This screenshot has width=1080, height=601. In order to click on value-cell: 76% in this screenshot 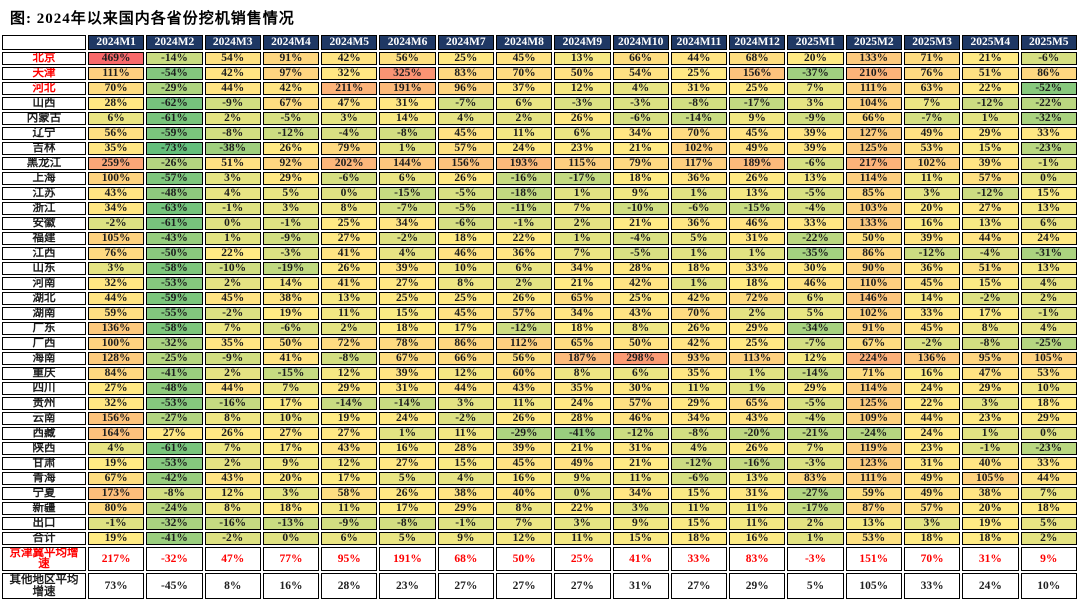, I will do `click(932, 73)`.